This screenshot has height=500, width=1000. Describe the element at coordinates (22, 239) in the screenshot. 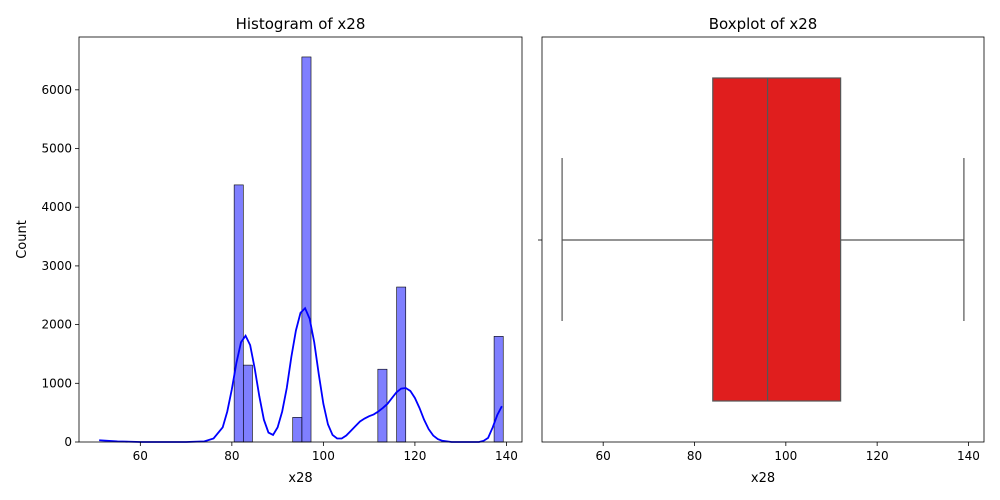

I see `histogram-y-axis-label: Count` at that location.